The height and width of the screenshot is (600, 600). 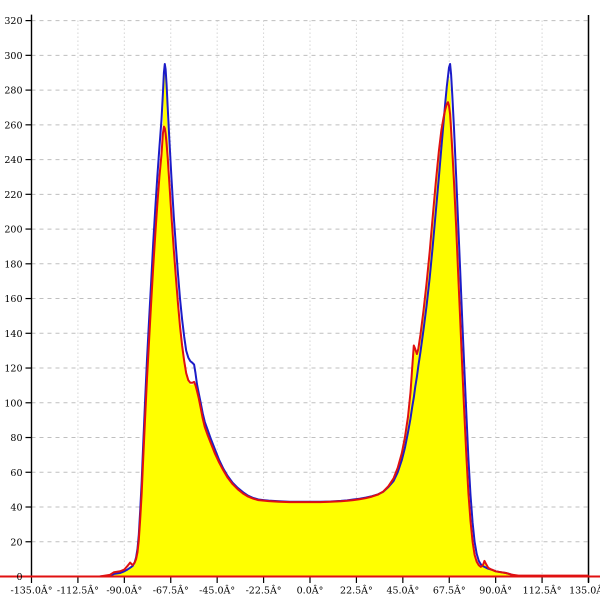 I want to click on x-tick-label: 22.5Â°, so click(x=356, y=591).